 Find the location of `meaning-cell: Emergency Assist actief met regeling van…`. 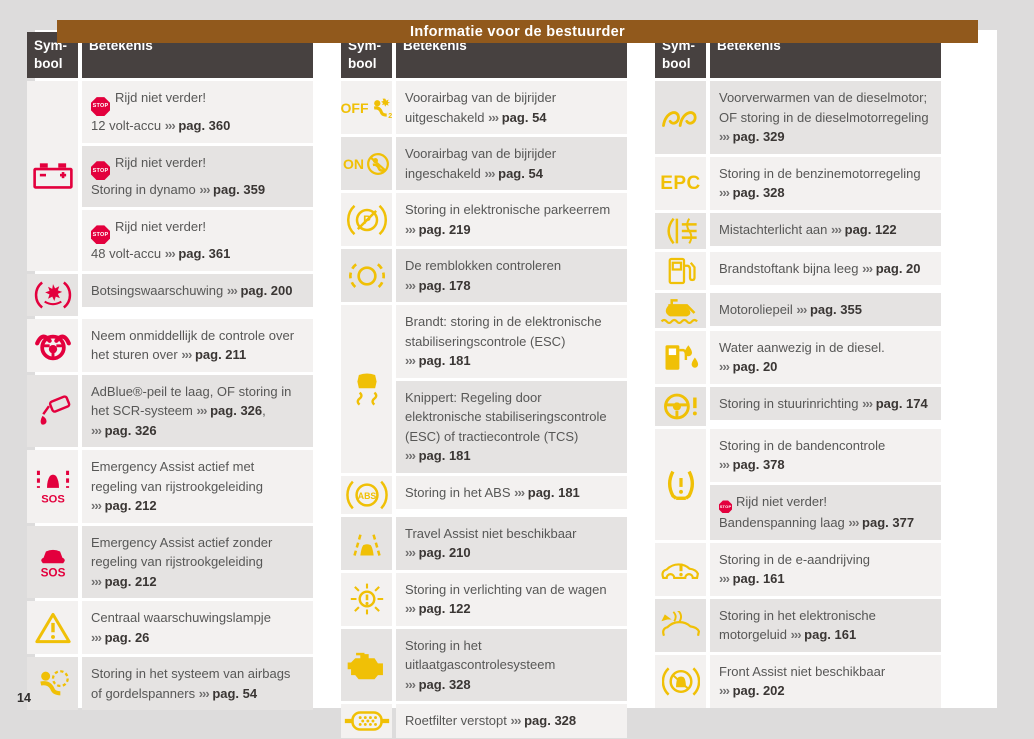

meaning-cell: Emergency Assist actief met regeling van… is located at coordinates (197, 486).